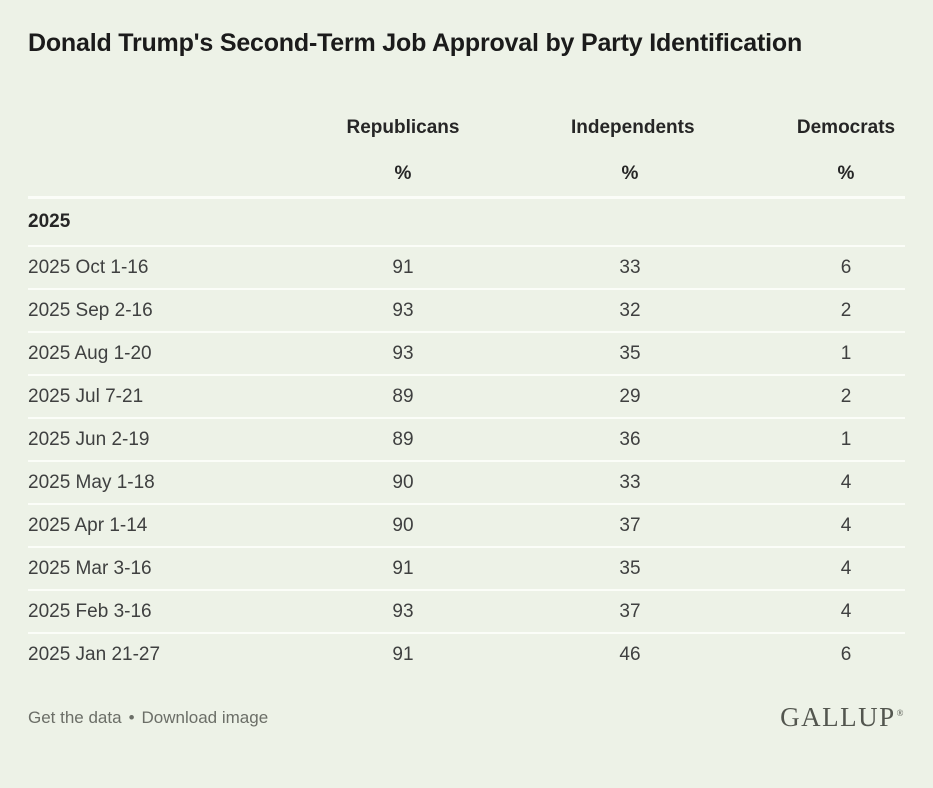  I want to click on row-value-independents: 29, so click(630, 396).